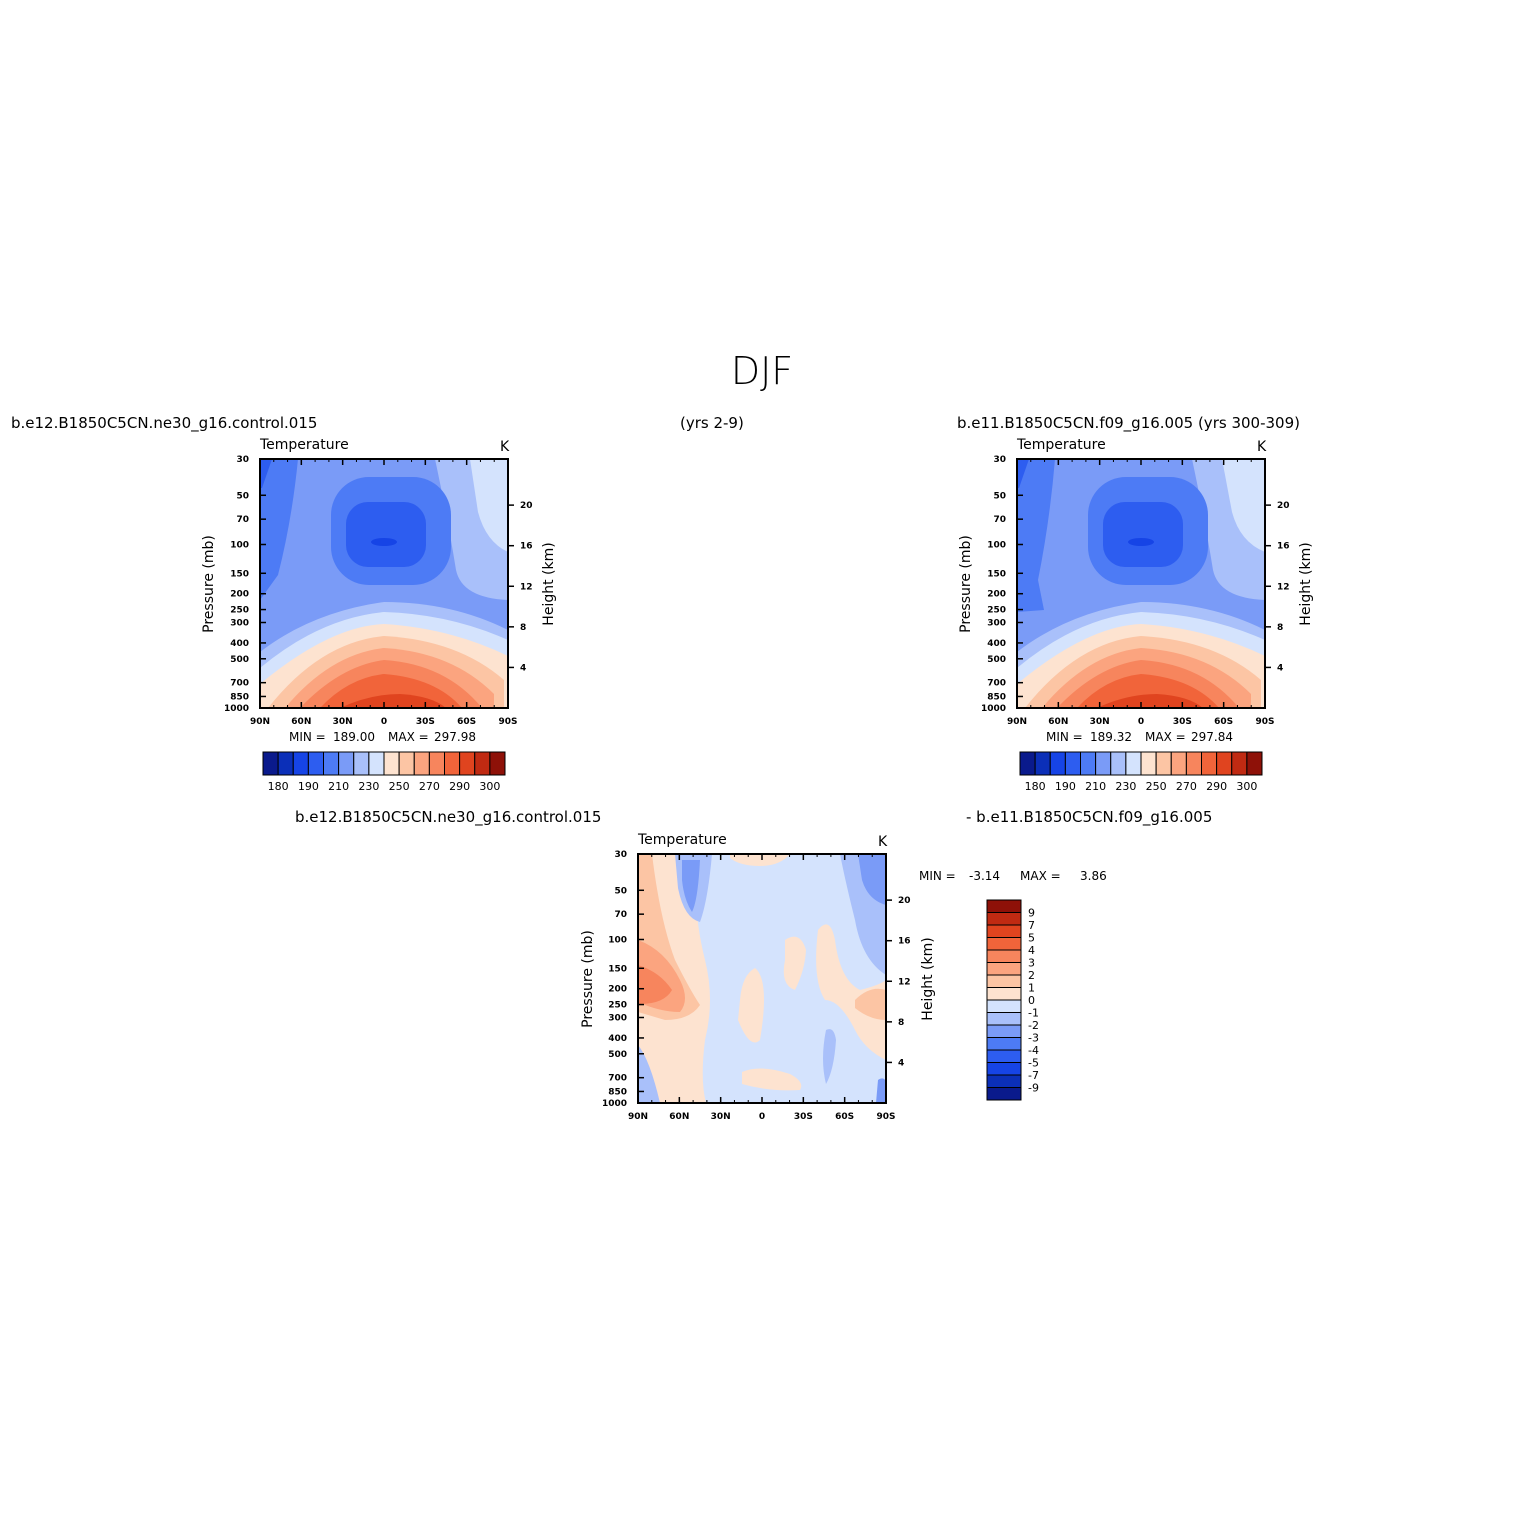  I want to click on reference-contour-field, so click(1141, 583).